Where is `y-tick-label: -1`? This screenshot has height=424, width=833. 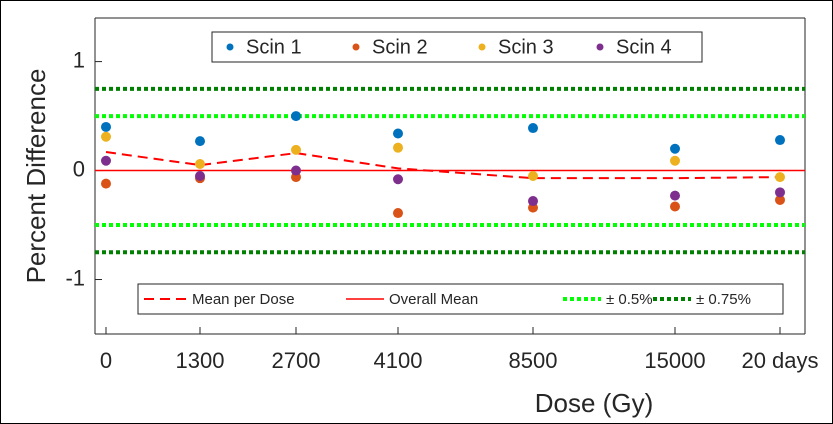
y-tick-label: -1 is located at coordinates (75, 277).